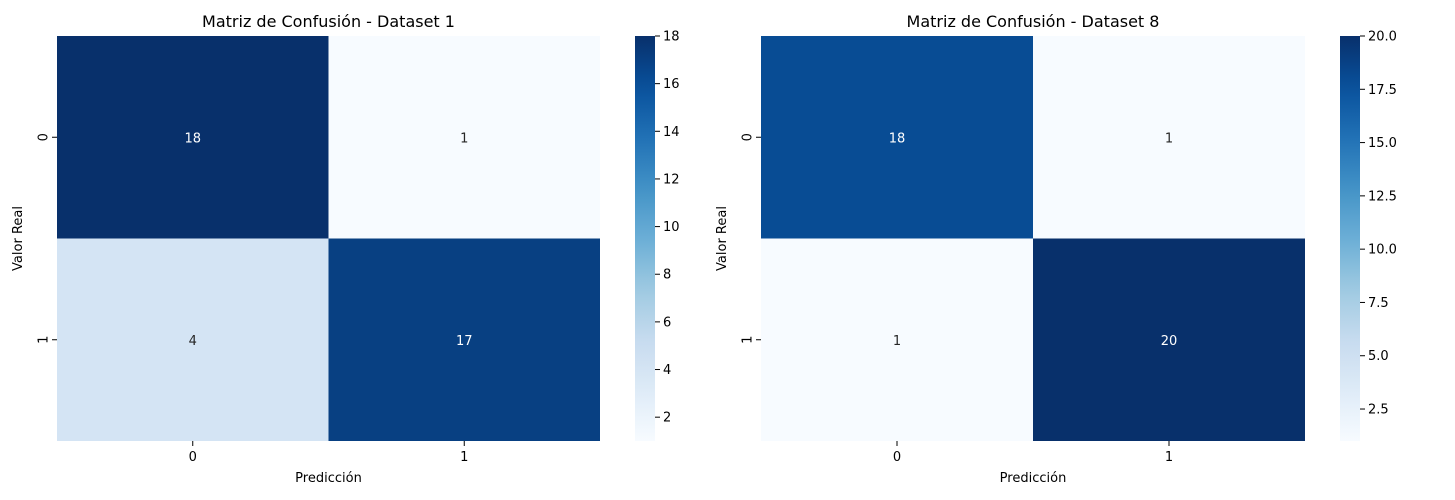 Image resolution: width=1455 pixels, height=500 pixels. I want to click on chart-title: Matriz de Confusión - Dataset 8, so click(1033, 21).